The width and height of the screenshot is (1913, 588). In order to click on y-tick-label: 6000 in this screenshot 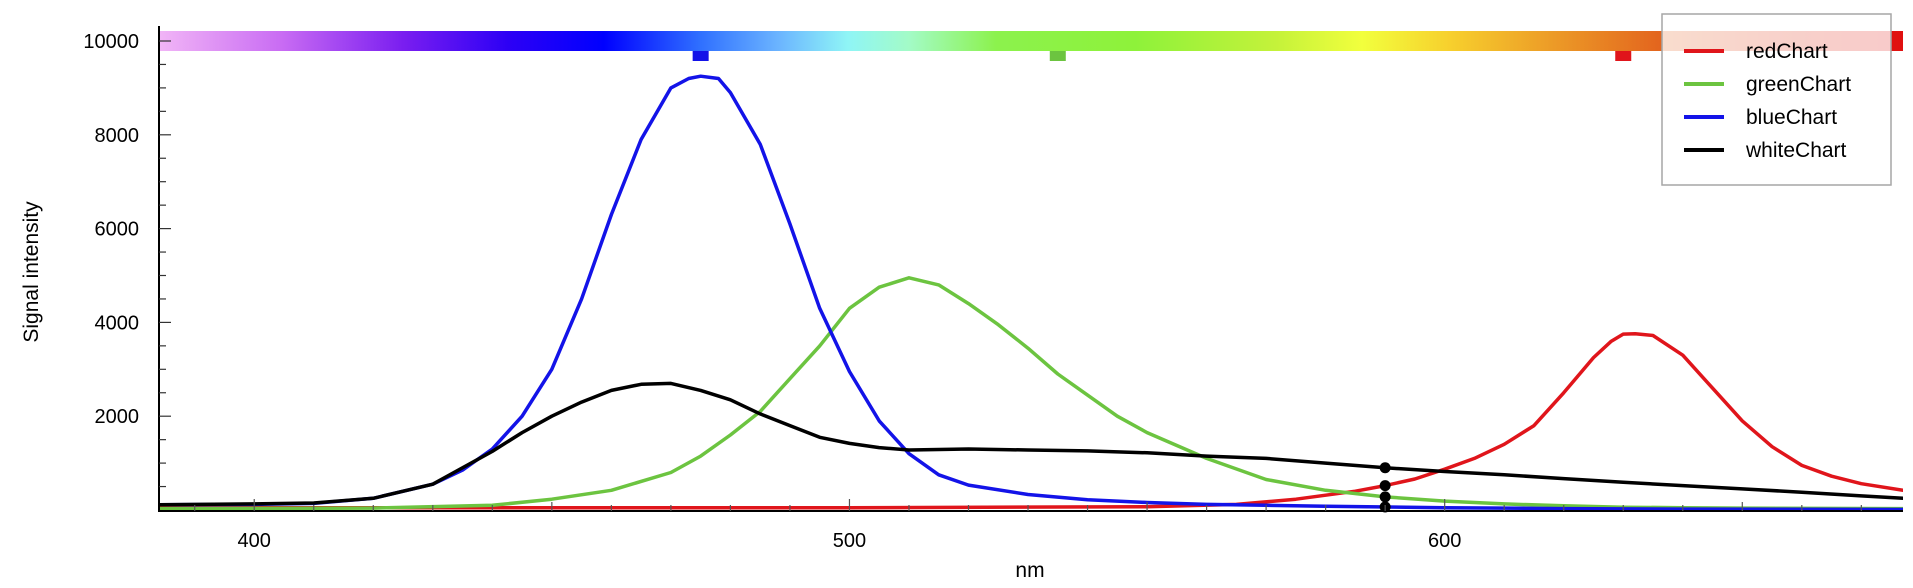, I will do `click(117, 230)`.